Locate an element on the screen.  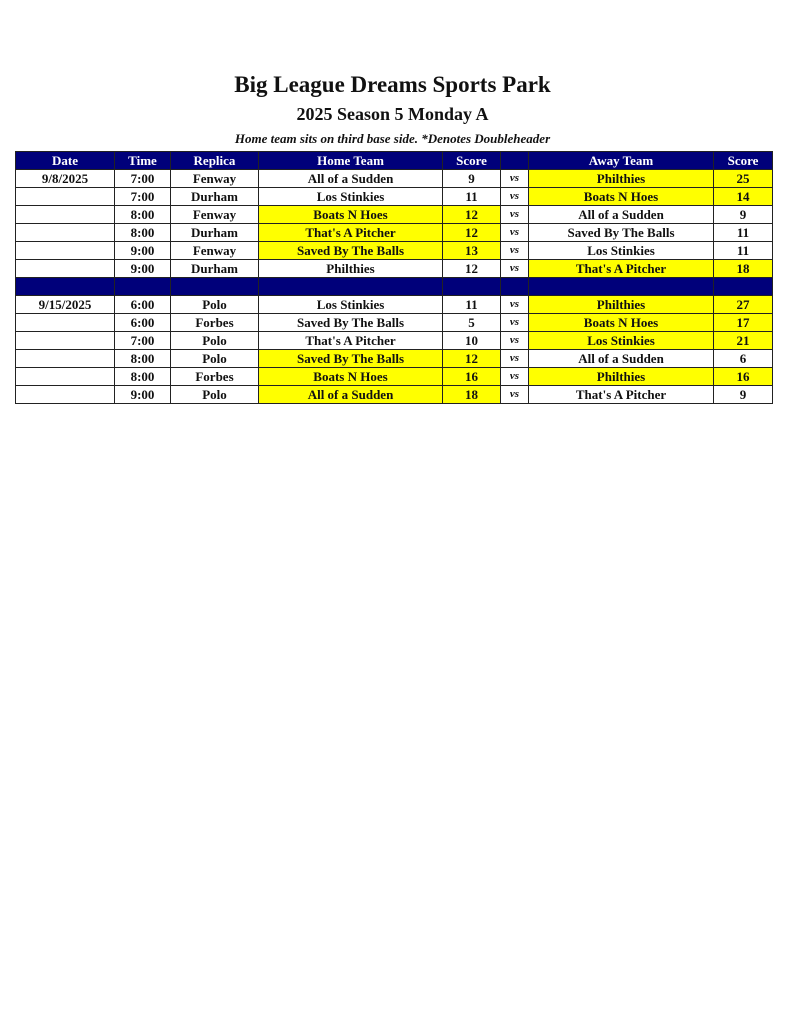
away-team-cell: Boats N Hoes is located at coordinates (621, 196).